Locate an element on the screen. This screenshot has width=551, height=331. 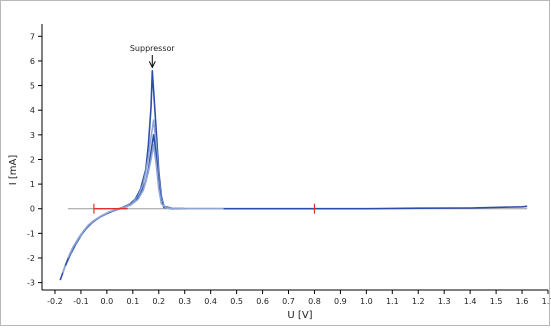
x-tick-label: 0.7 is located at coordinates (288, 301).